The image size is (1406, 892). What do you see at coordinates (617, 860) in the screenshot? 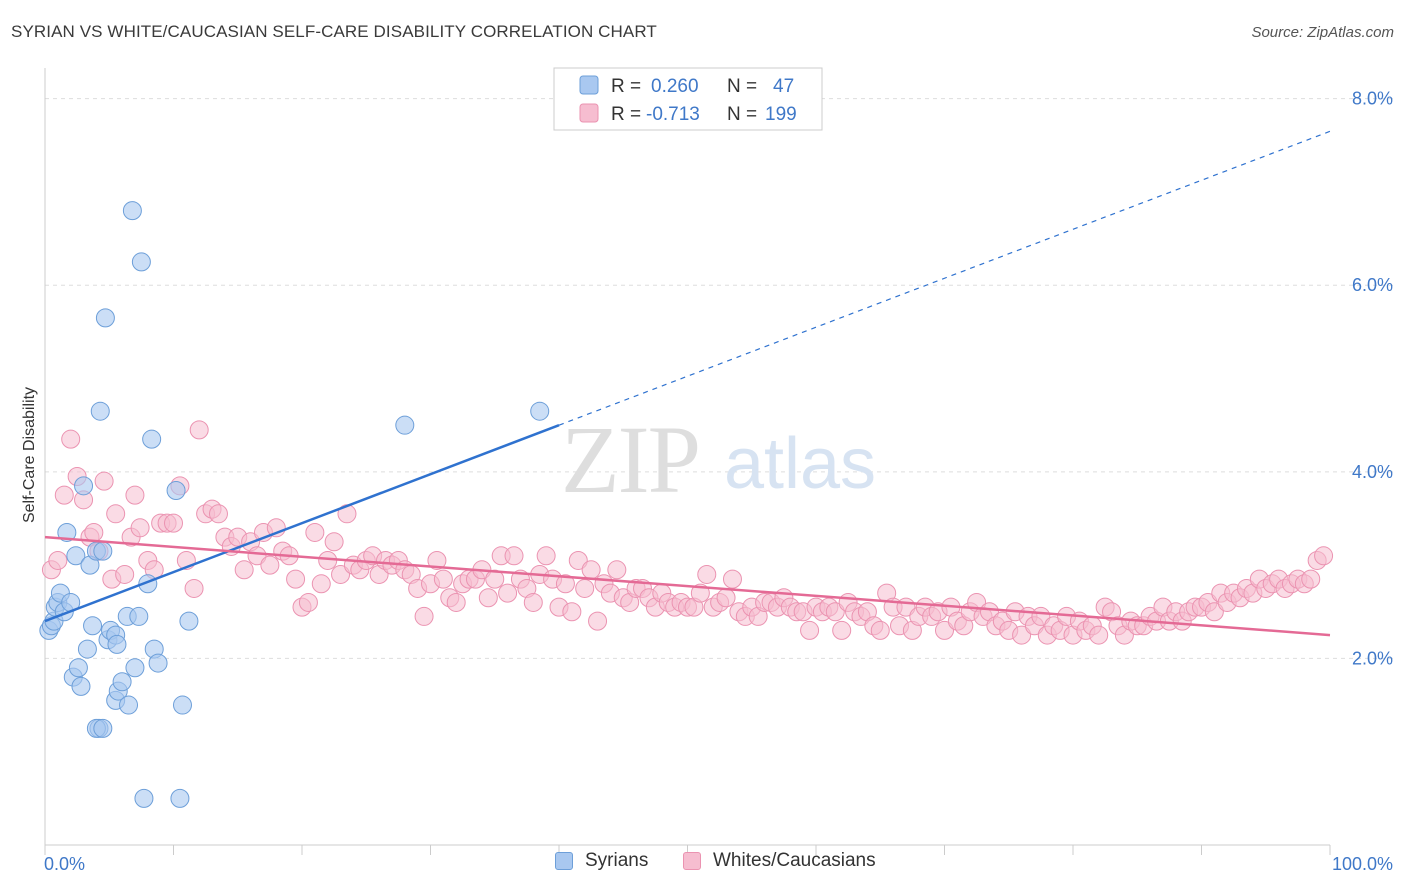
I see `legend-label-syrians: Syrians` at bounding box center [617, 860].